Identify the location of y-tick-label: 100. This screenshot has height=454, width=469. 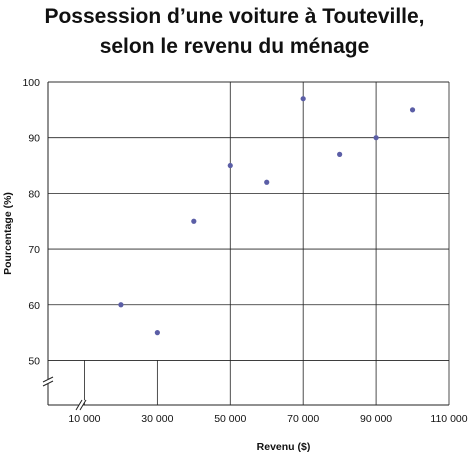
(31, 83).